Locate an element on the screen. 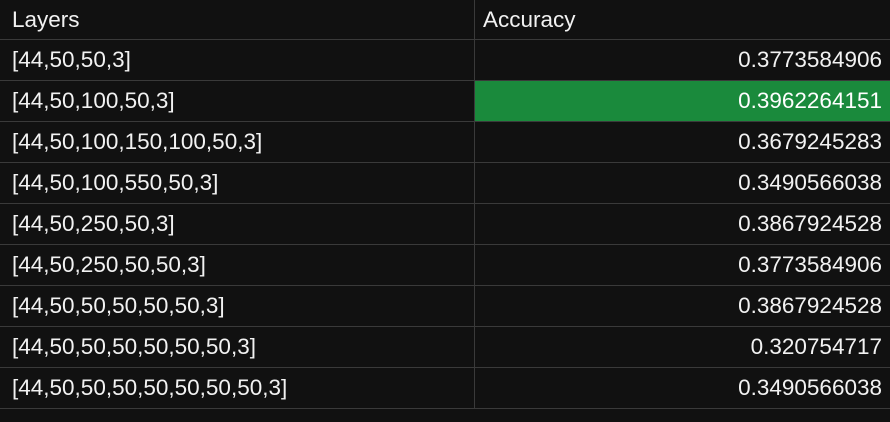 The height and width of the screenshot is (422, 890). header-cell-accuracy: Accuracy is located at coordinates (529, 19).